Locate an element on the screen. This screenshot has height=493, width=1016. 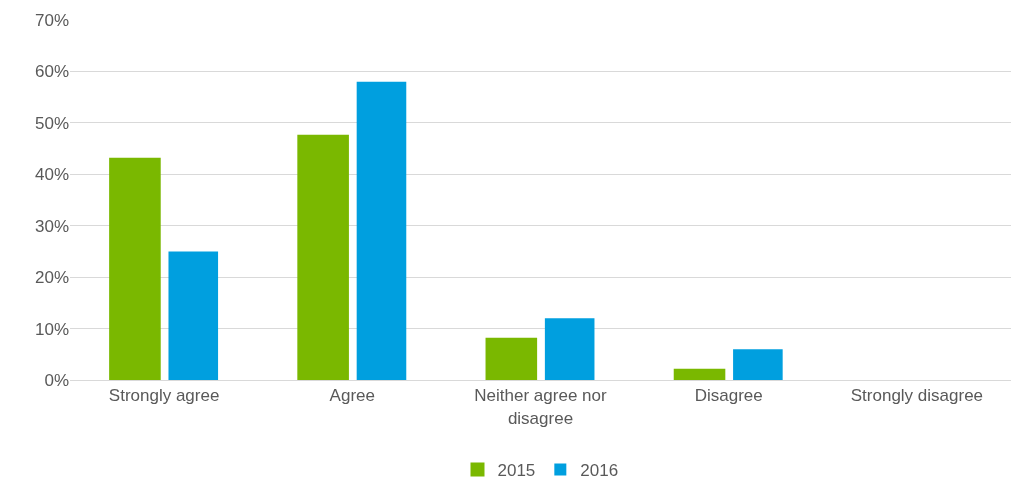
y-tick-label: 50% is located at coordinates (51, 123).